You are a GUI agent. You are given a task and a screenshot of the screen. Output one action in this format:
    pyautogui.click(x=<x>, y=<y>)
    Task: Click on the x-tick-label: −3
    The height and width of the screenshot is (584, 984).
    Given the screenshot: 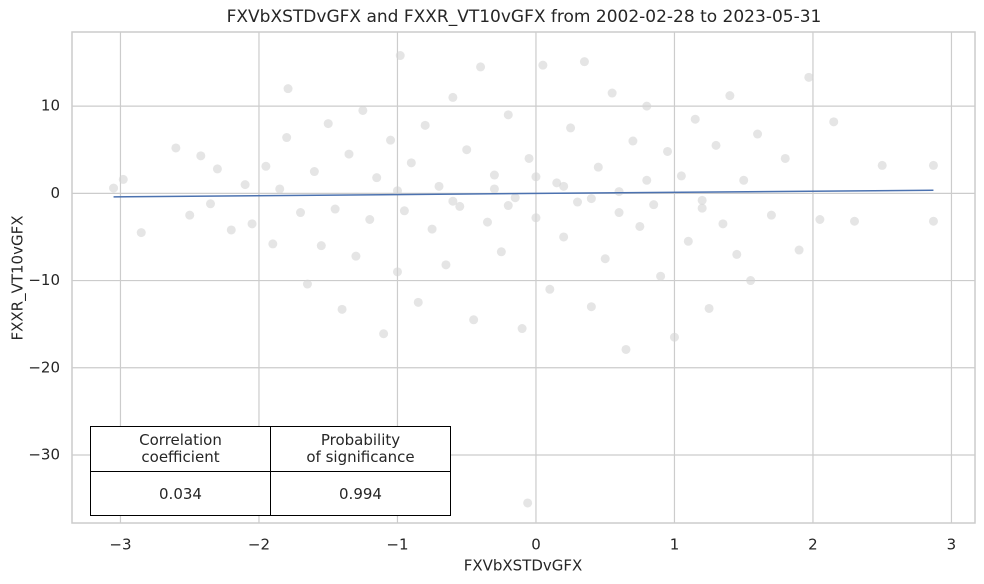 What is the action you would take?
    pyautogui.click(x=120, y=545)
    